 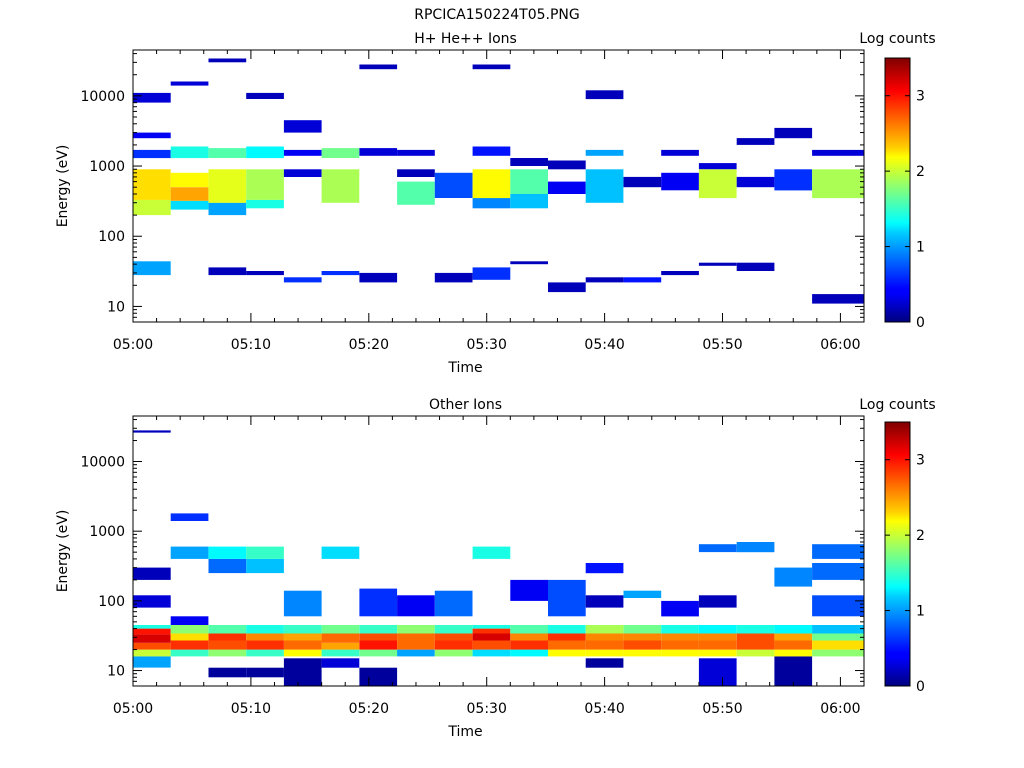 What do you see at coordinates (116, 307) in the screenshot?
I see `y-tick-label: 10` at bounding box center [116, 307].